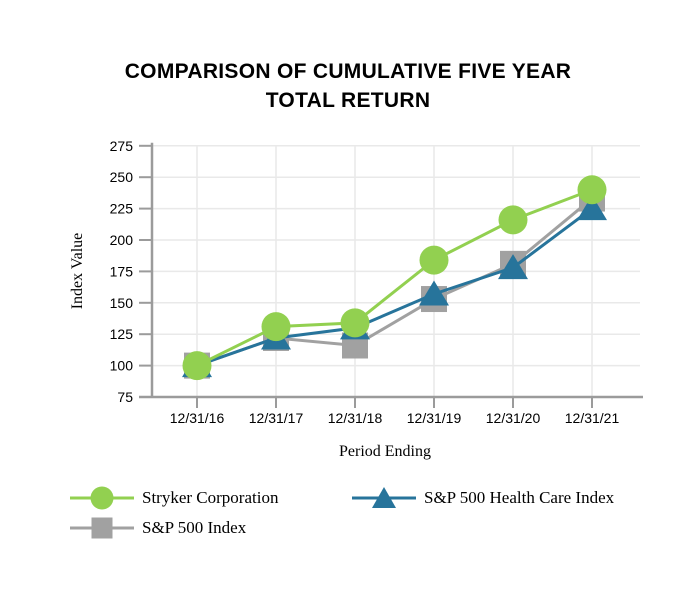 Image resolution: width=696 pixels, height=600 pixels. I want to click on y-axis-title: Index Value, so click(77, 271).